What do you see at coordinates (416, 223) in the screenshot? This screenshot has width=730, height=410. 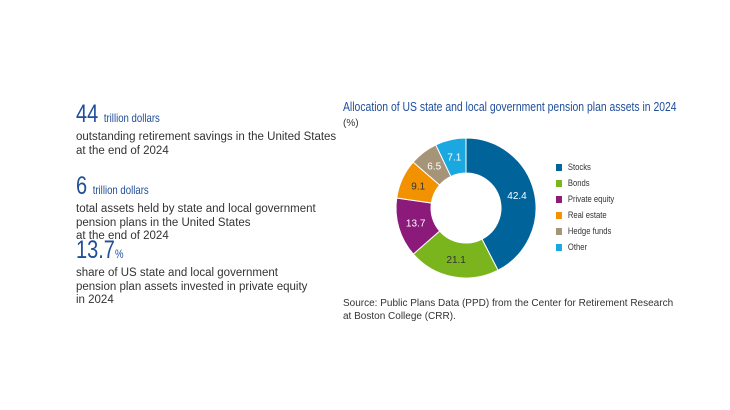 I see `data-label: 13.7` at bounding box center [416, 223].